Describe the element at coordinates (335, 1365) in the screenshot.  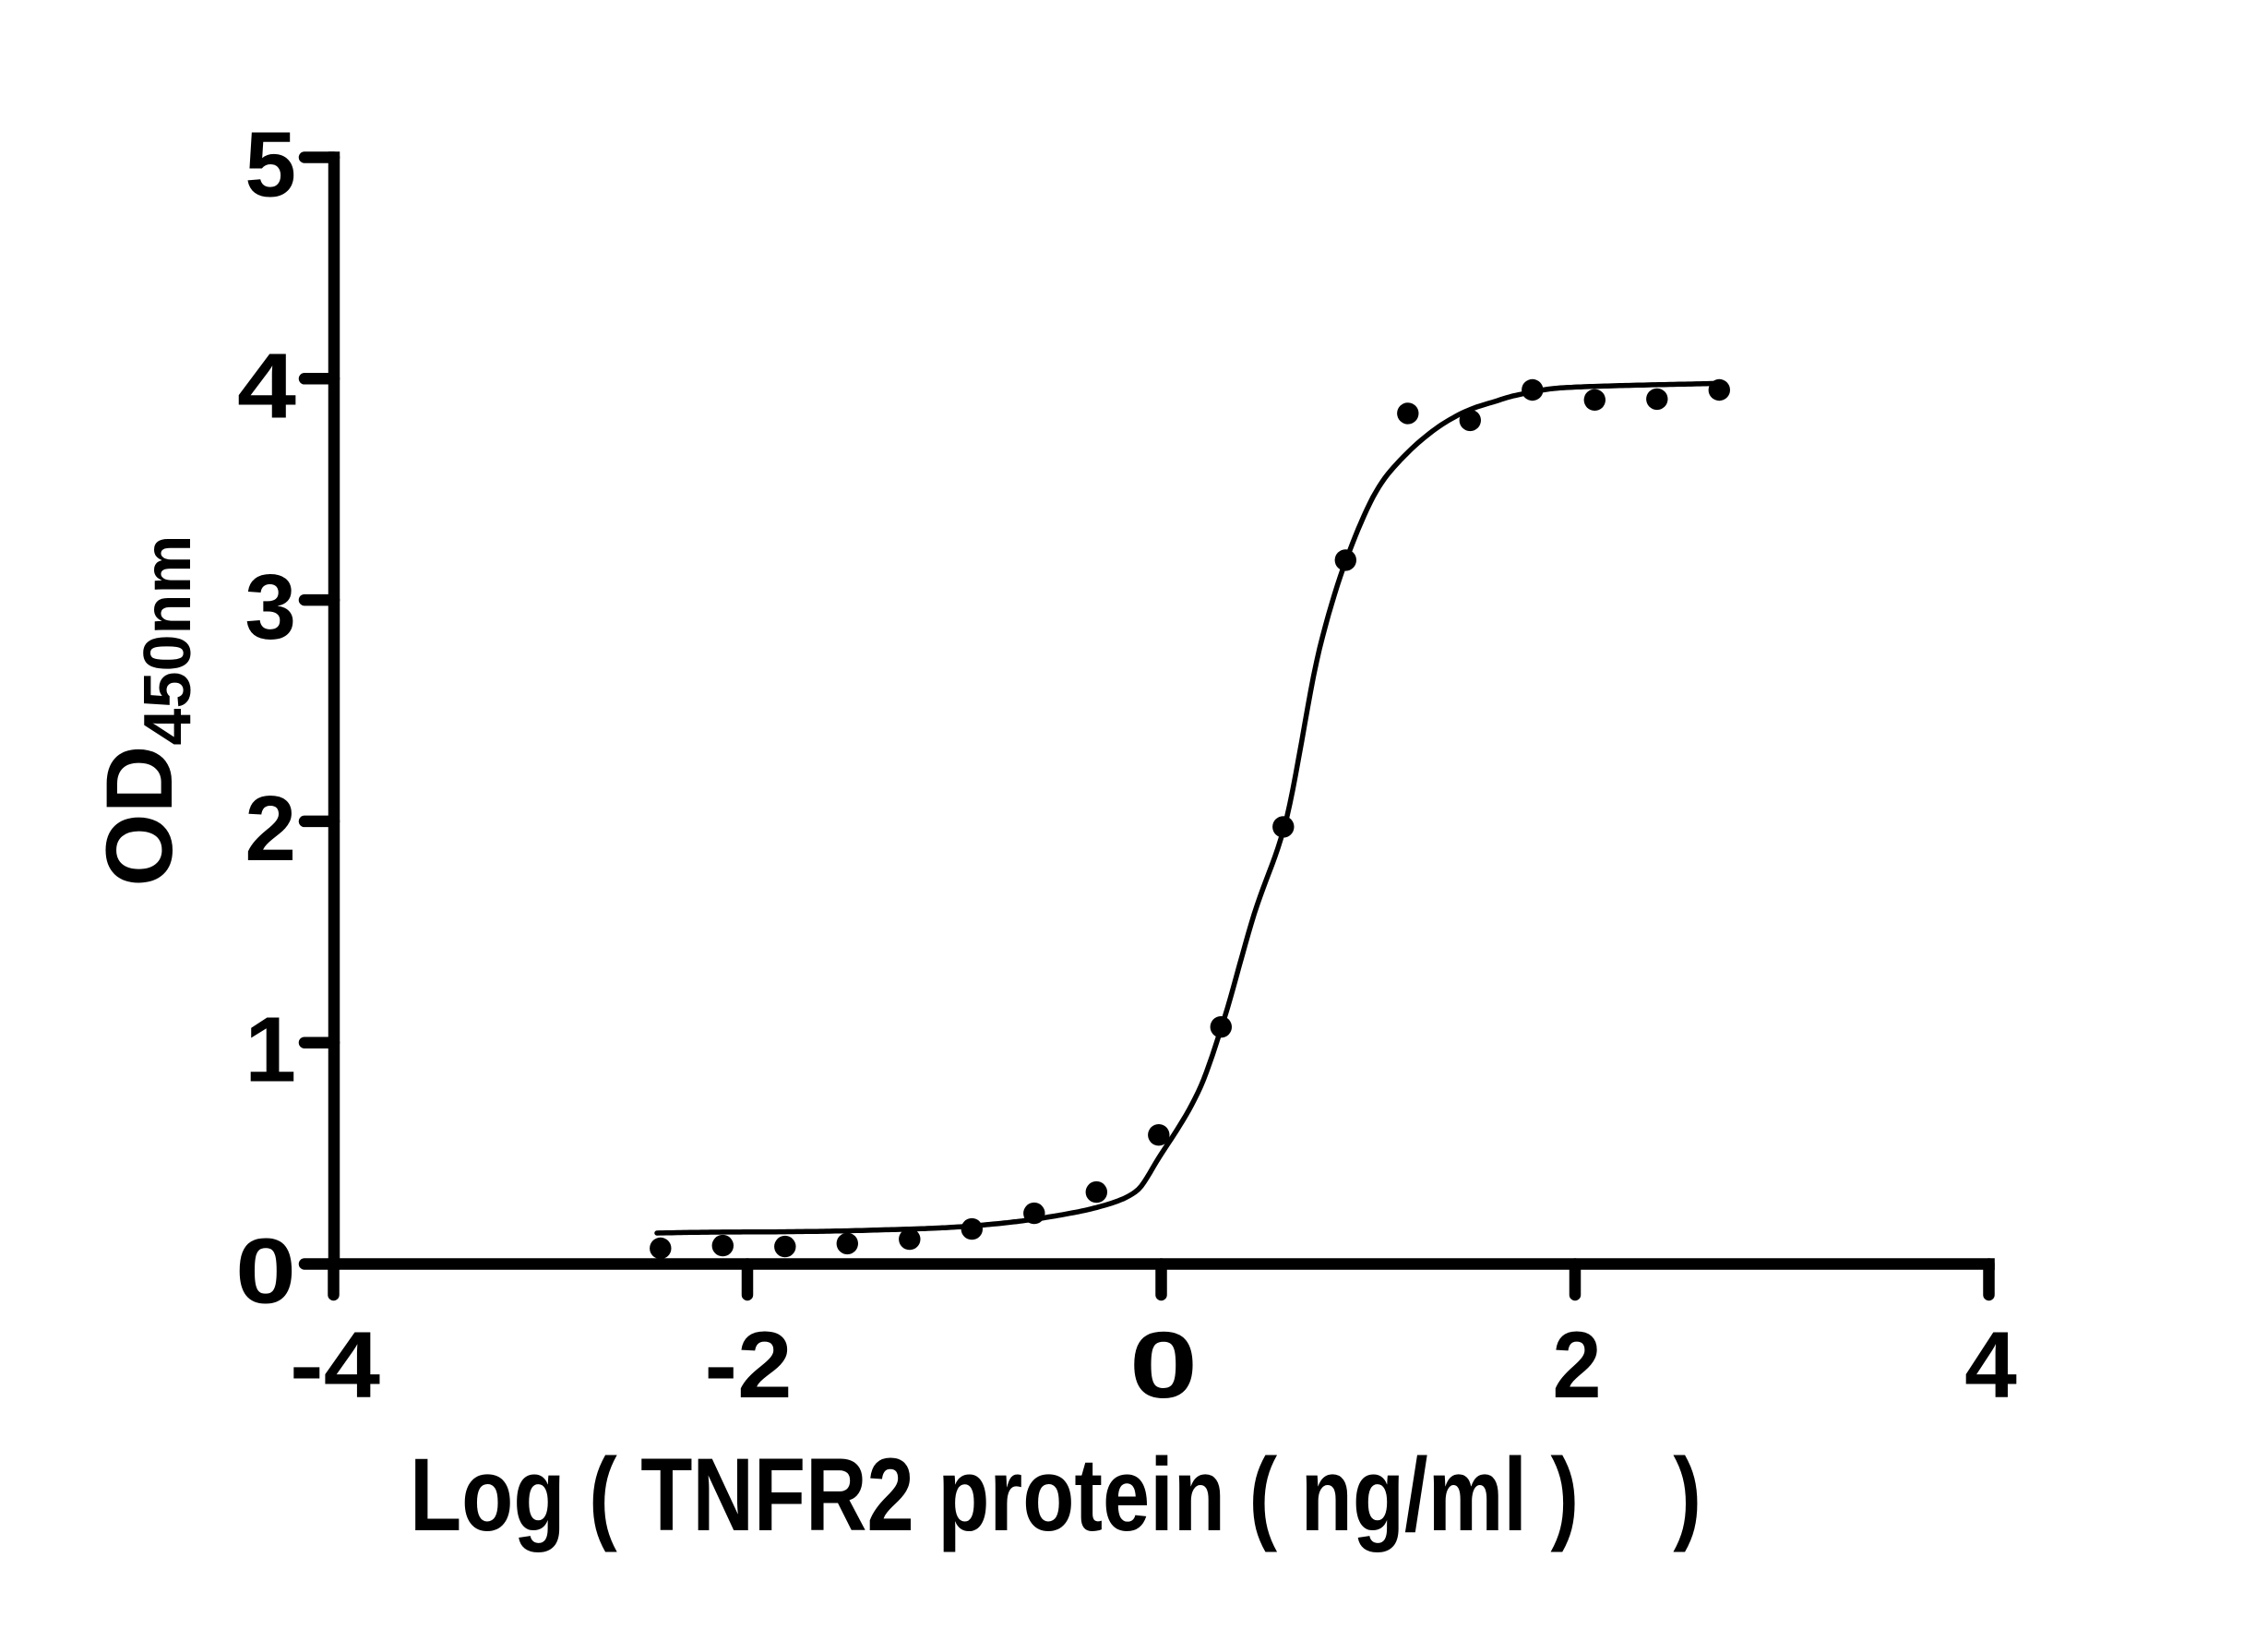
I see `svg-text: -4` at that location.